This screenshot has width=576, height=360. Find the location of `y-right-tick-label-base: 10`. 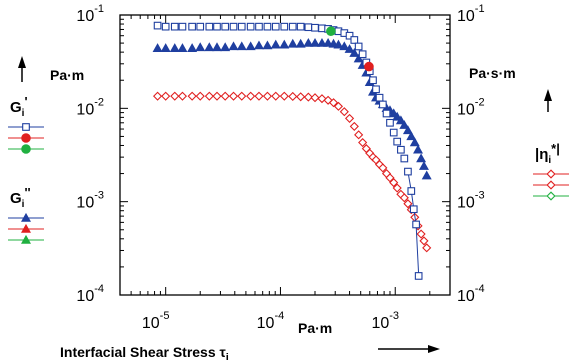

y-right-tick-label-base: 10 is located at coordinates (466, 296).